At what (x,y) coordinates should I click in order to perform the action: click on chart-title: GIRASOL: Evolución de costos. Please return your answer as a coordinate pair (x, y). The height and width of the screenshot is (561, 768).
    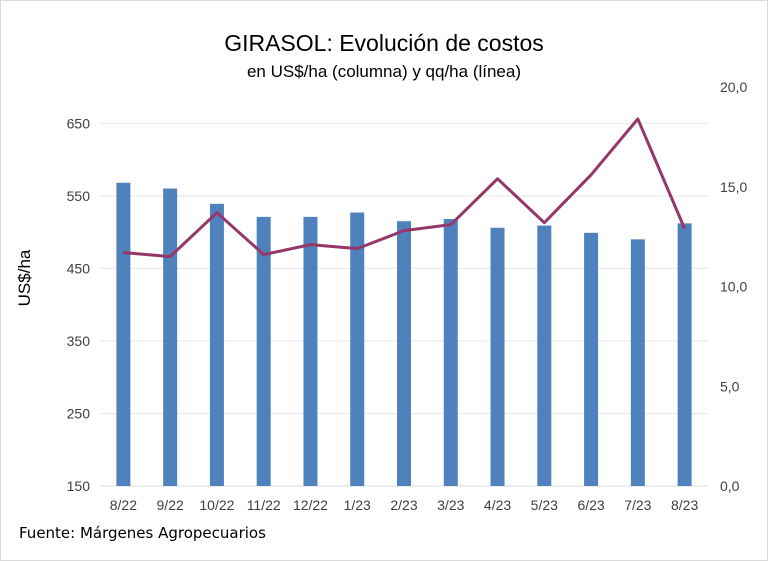
    Looking at the image, I should click on (384, 43).